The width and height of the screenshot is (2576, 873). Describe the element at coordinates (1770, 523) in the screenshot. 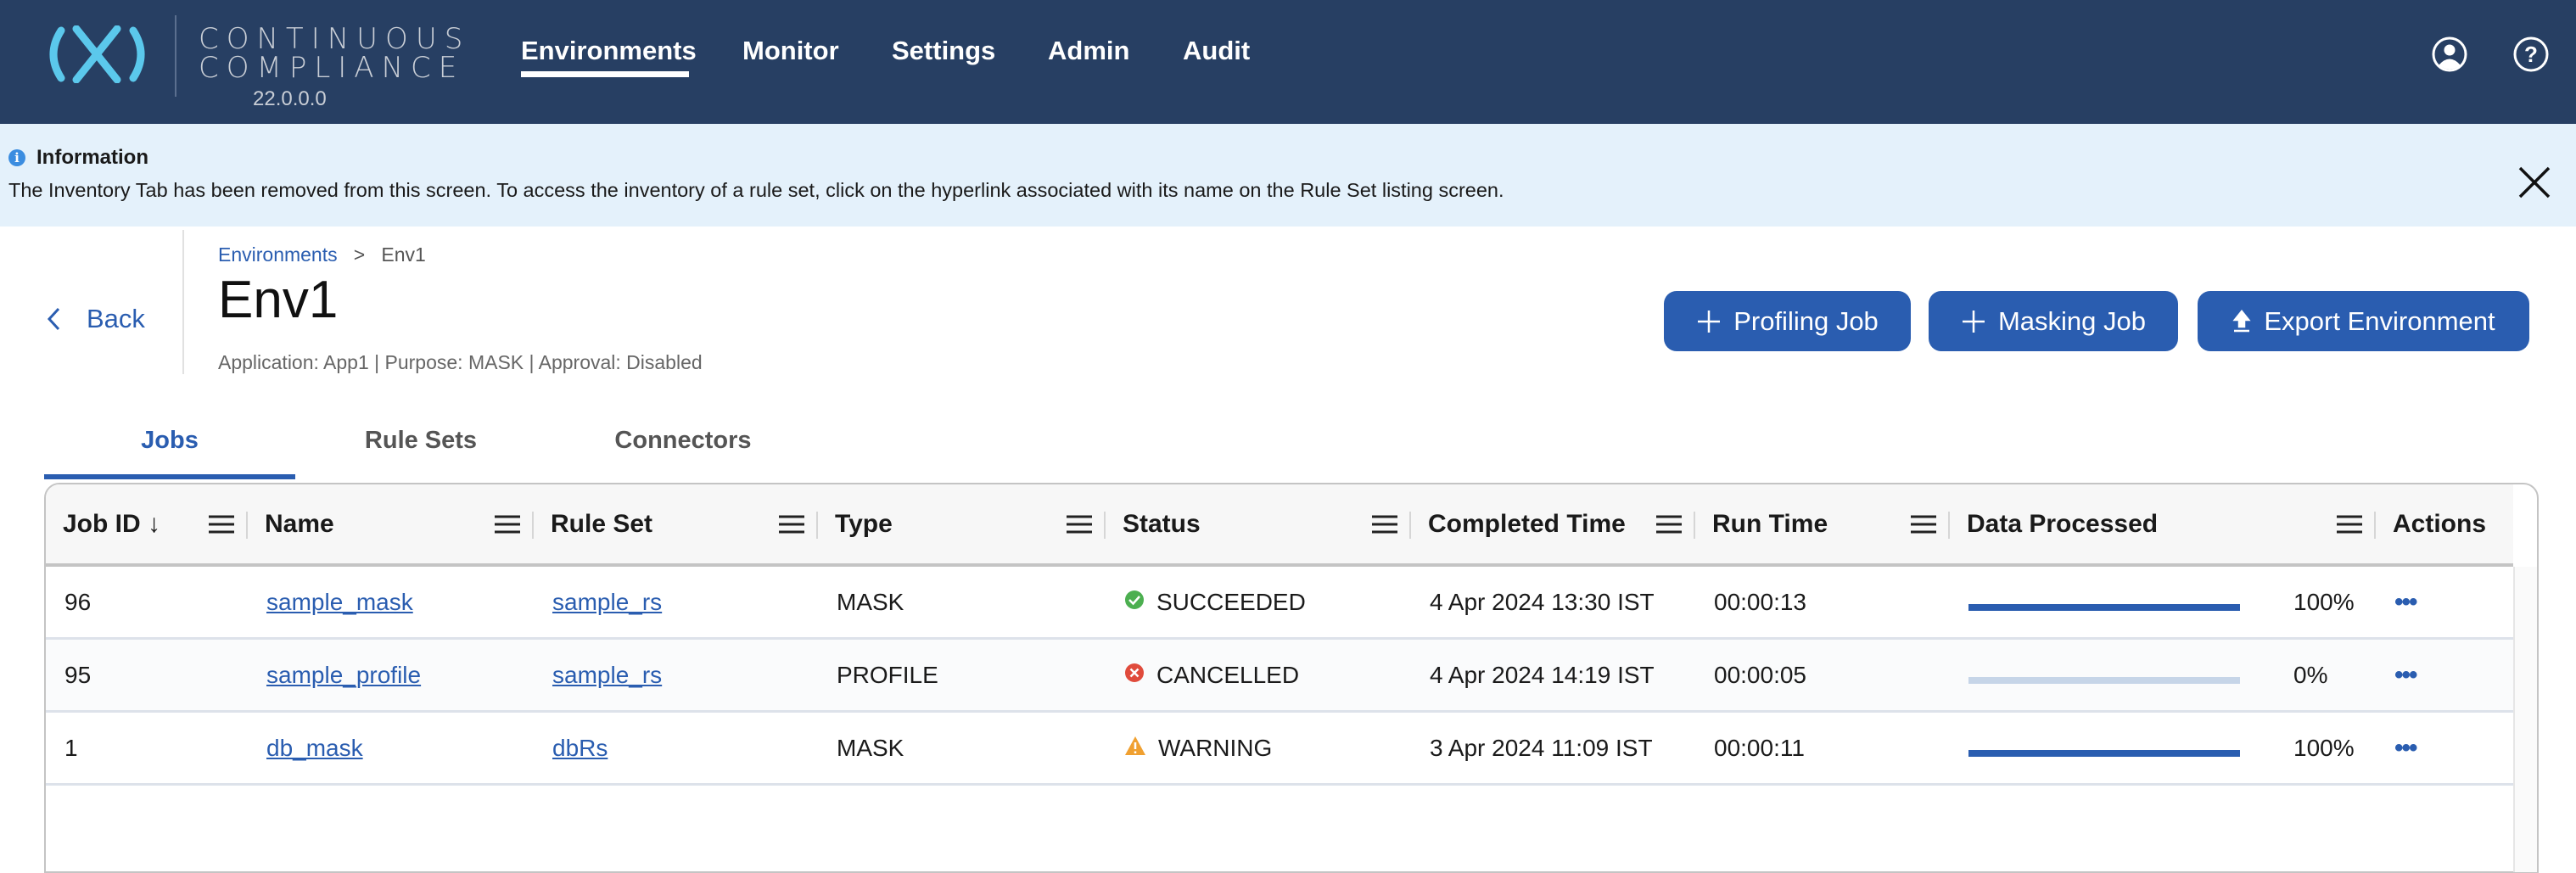

I see `column-label: Run Time` at that location.